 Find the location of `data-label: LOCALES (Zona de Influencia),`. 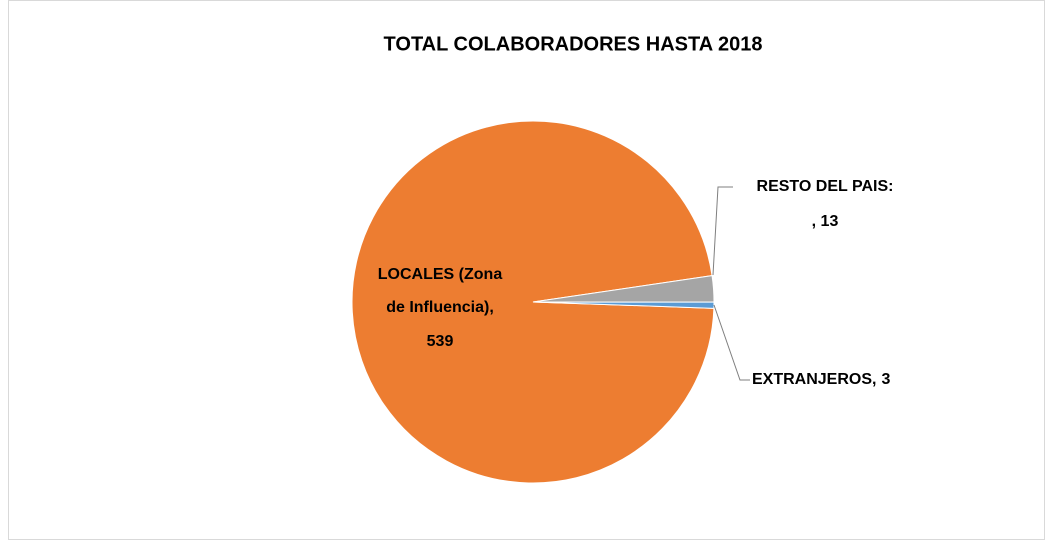

data-label: LOCALES (Zona de Influencia), is located at coordinates (440, 291).